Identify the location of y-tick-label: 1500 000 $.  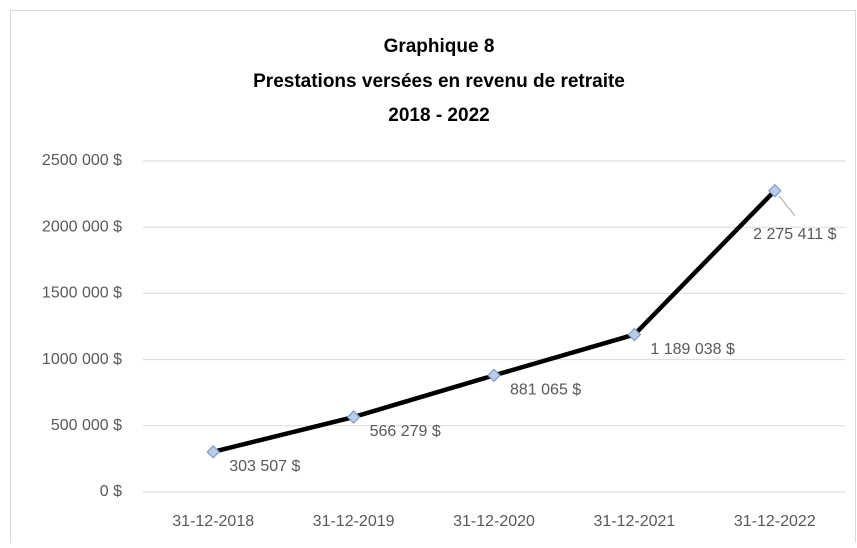
(82, 293).